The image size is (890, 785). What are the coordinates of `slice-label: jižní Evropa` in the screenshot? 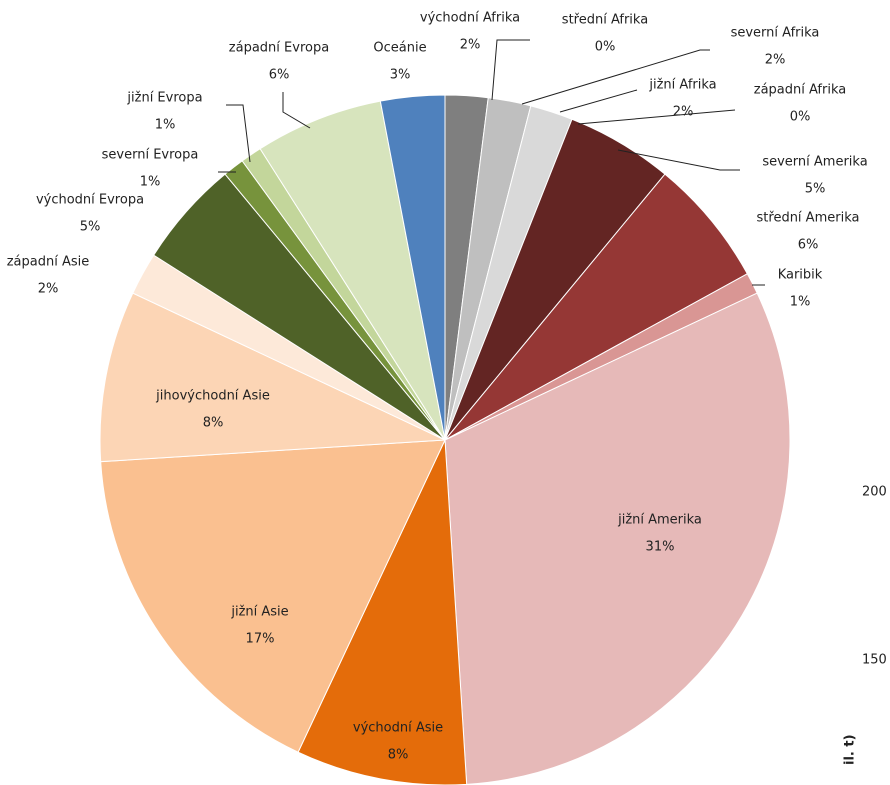 It's located at (164, 98).